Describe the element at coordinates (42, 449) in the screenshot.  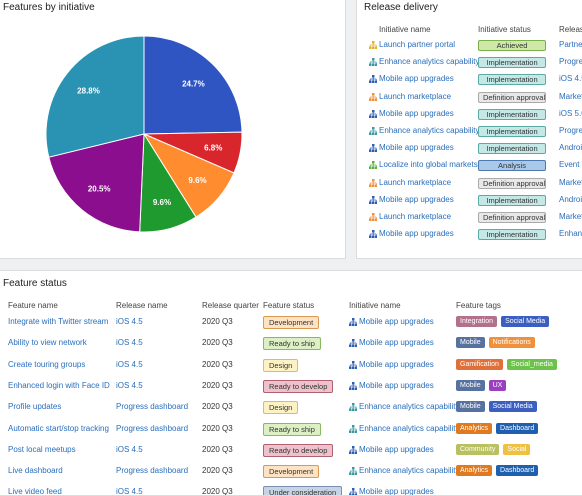
I see `feature-link: Post local meetups` at that location.